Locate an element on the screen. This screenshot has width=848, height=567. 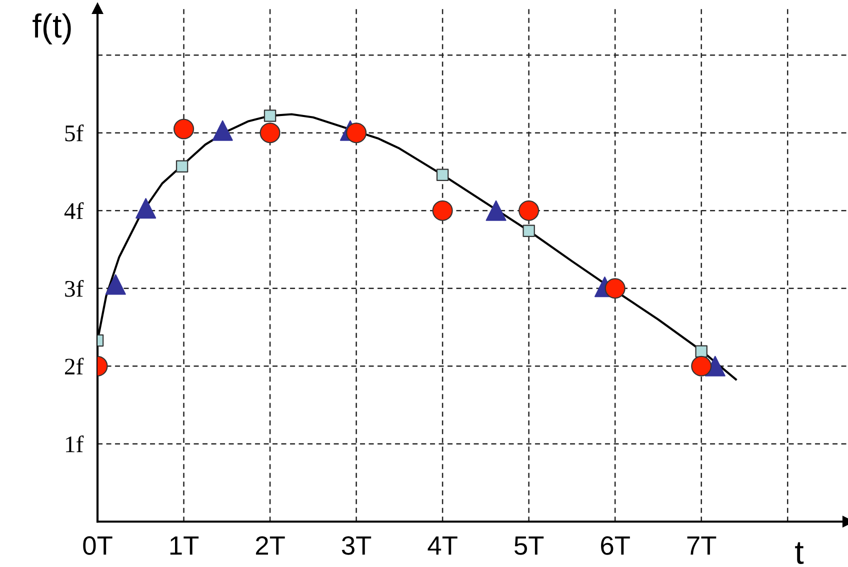
x-tick-label: 6T is located at coordinates (615, 545).